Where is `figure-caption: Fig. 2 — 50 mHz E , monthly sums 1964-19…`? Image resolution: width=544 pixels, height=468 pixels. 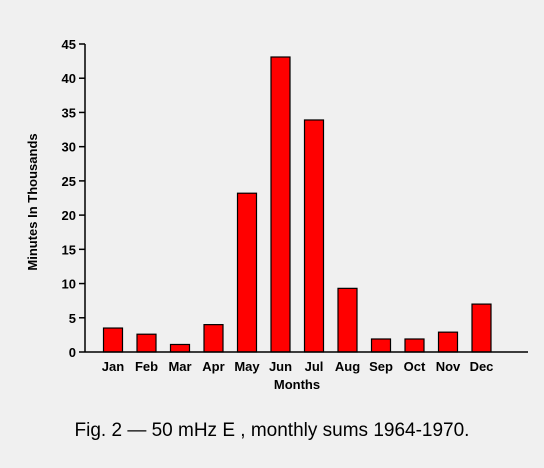
figure-caption: Fig. 2 — 50 mHz E , monthly sums 1964-19… is located at coordinates (272, 430).